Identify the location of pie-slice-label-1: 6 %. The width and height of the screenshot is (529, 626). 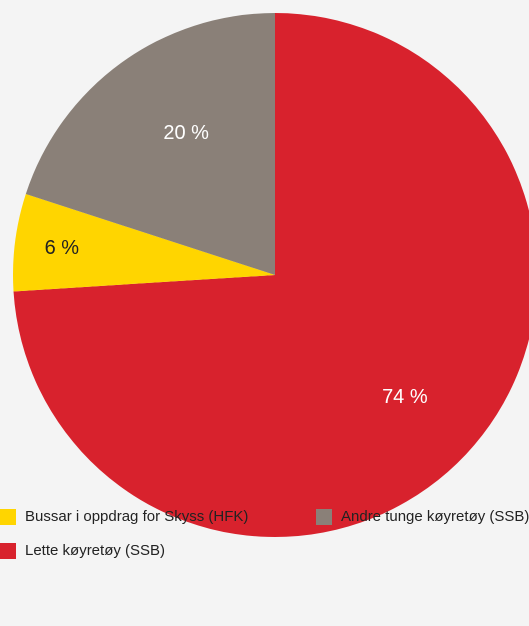
(62, 248).